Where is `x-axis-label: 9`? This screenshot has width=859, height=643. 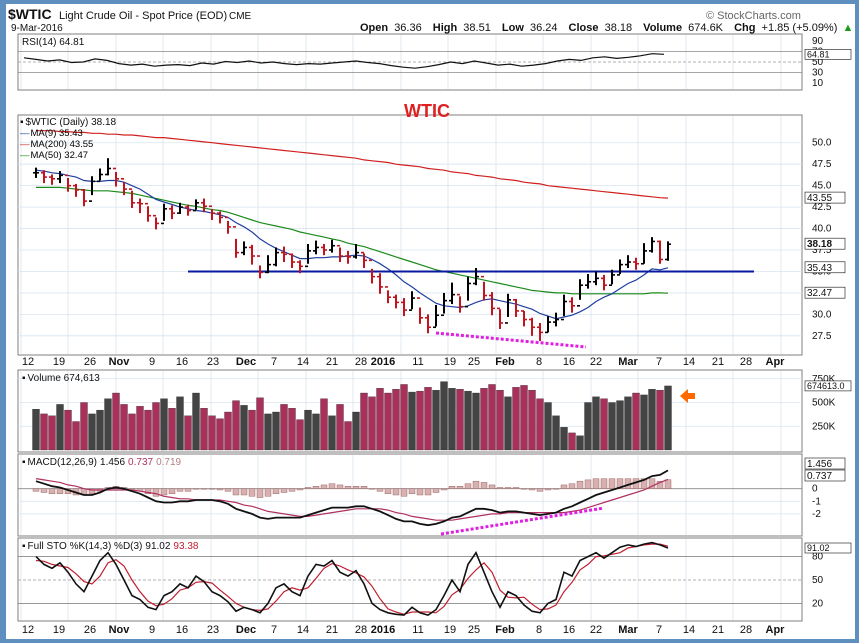
x-axis-label: 9 is located at coordinates (152, 630).